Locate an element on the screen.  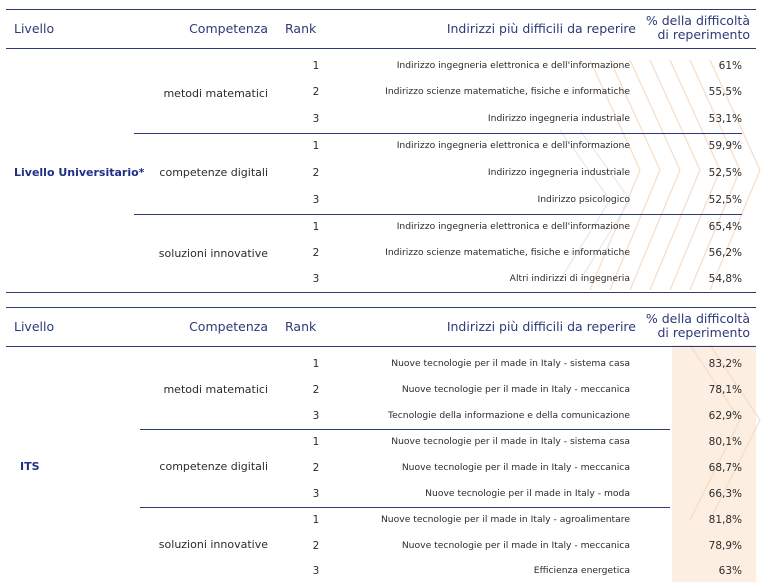
table-row: 3 Efficienza energetica 63% is located at coordinates (381, 571).